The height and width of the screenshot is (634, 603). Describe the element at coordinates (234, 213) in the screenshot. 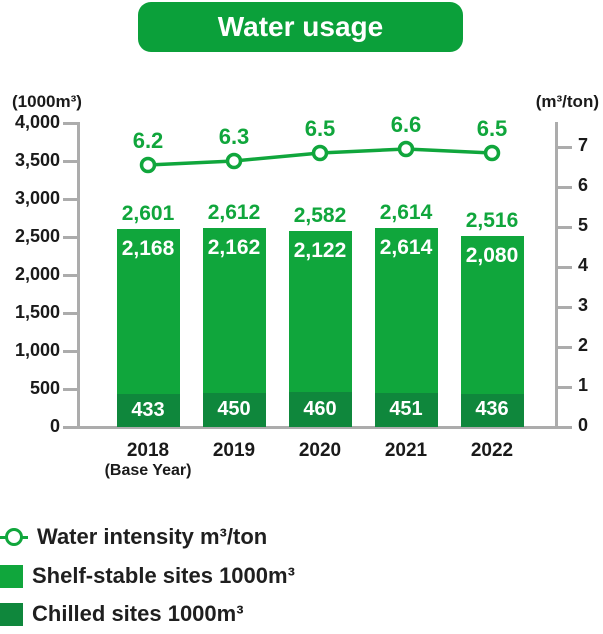

I see `bar-total-label: 2,612` at that location.